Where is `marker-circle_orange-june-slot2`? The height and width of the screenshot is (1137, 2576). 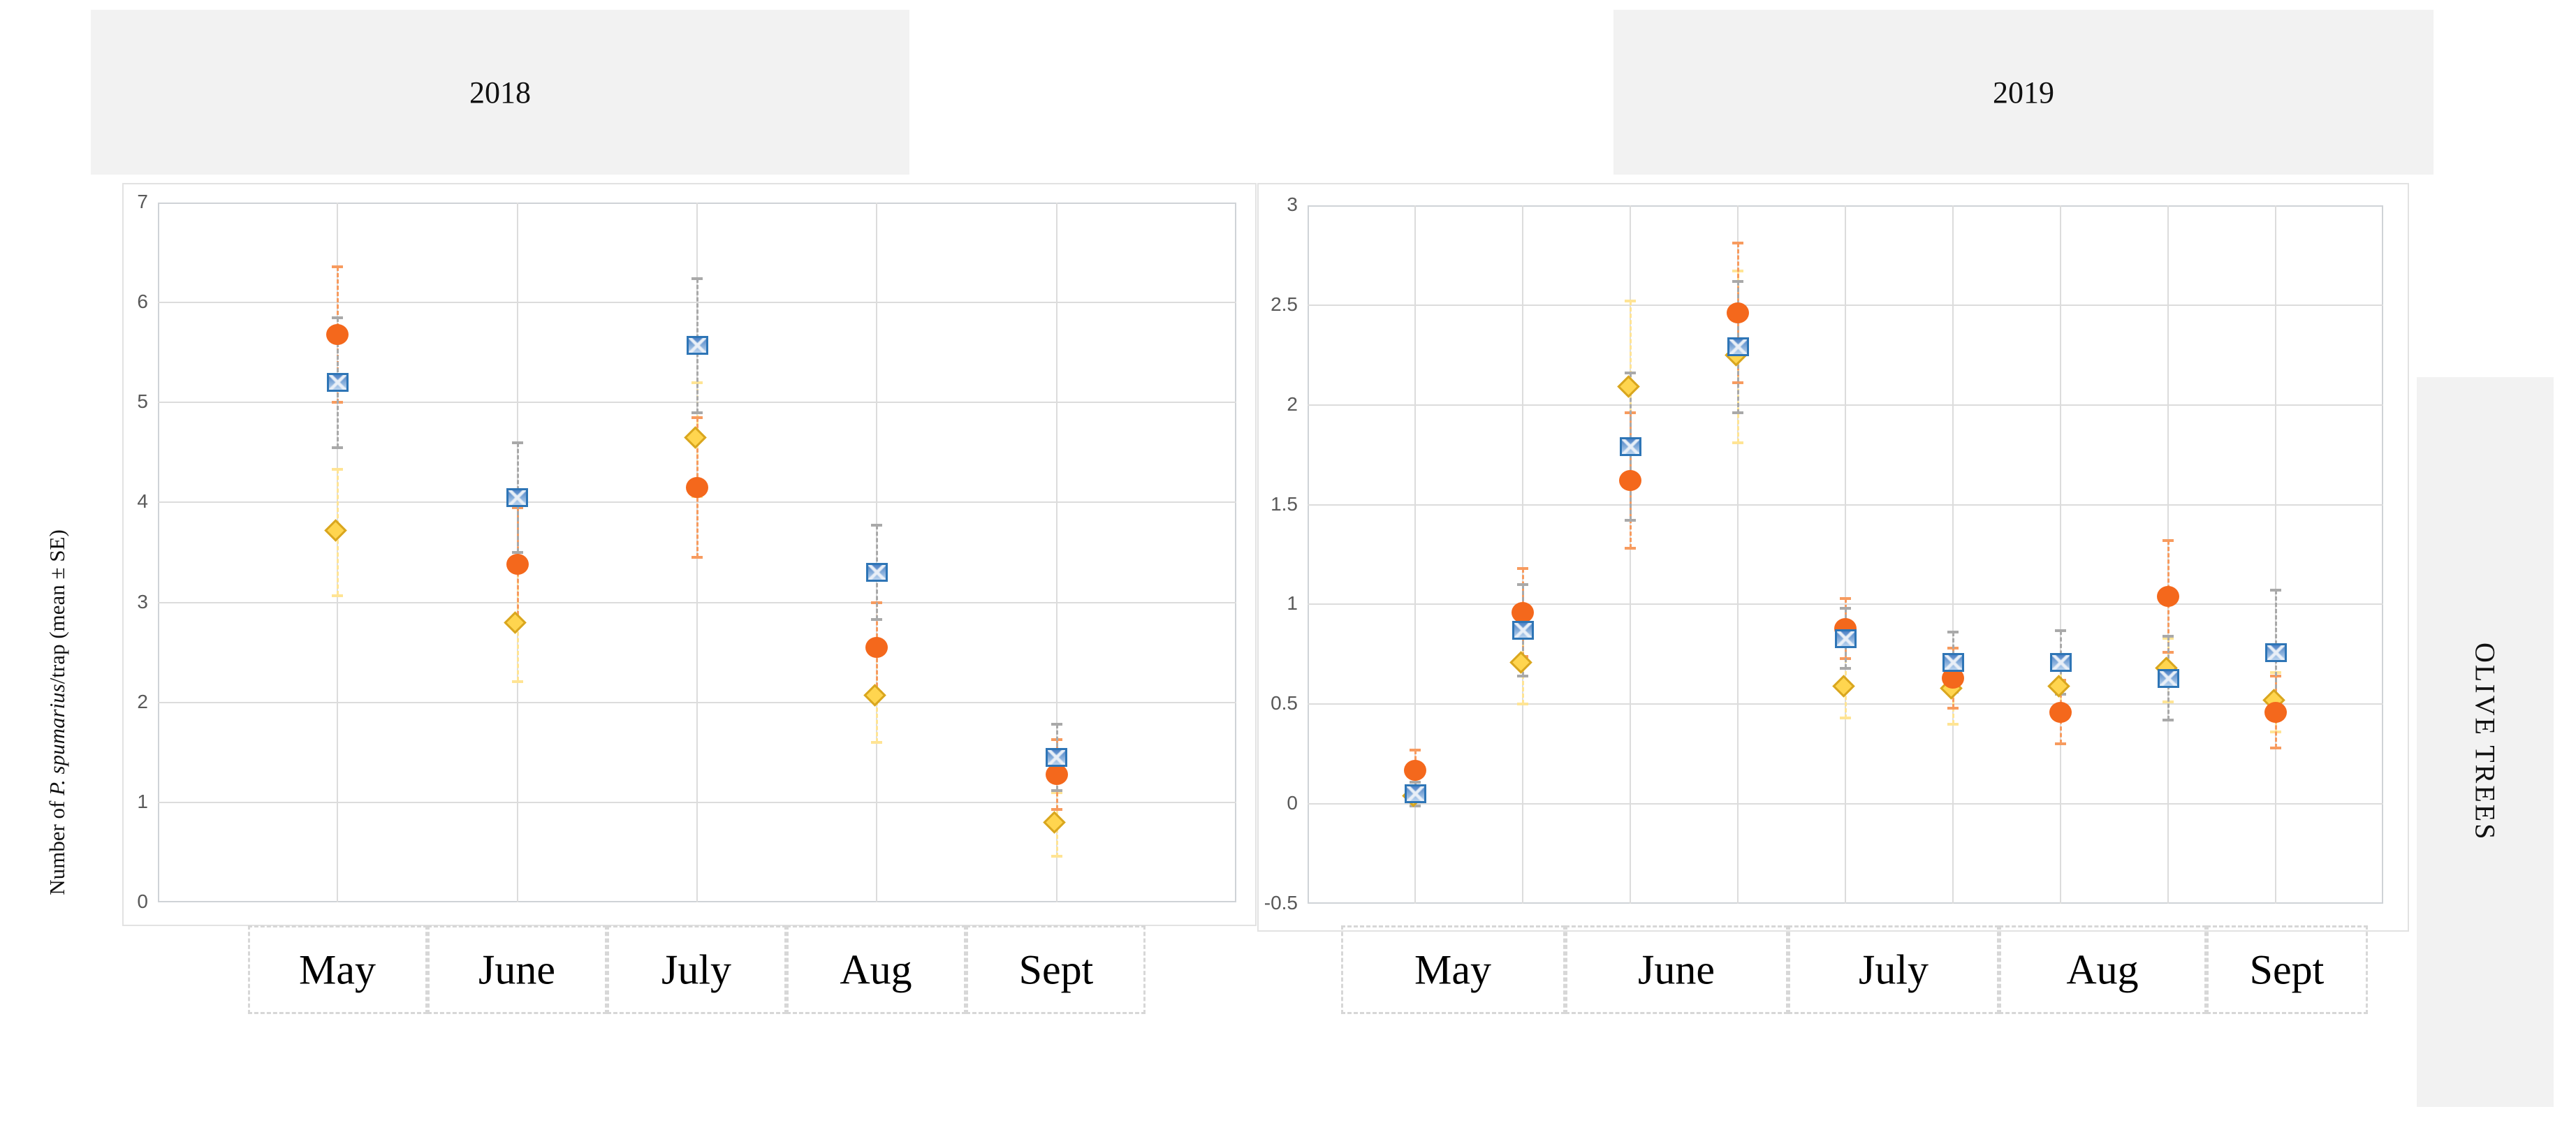
marker-circle_orange-june-slot2 is located at coordinates (517, 564).